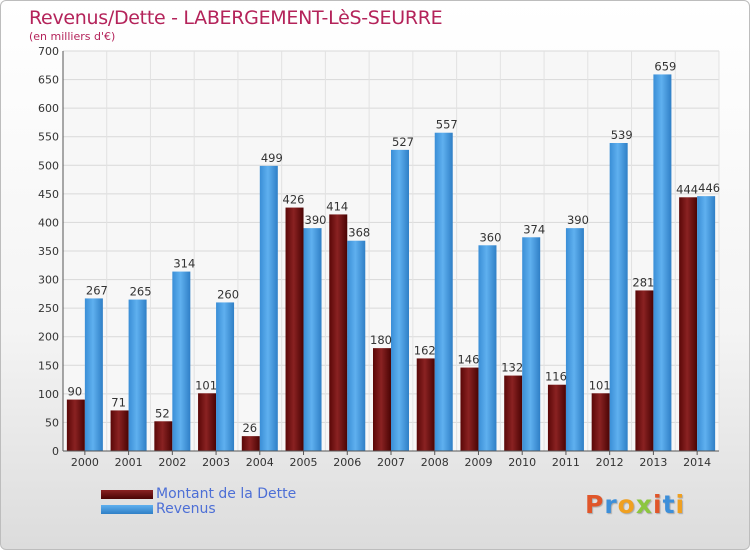 This screenshot has height=550, width=750. Describe the element at coordinates (610, 462) in the screenshot. I see `x-tick-label: 2012` at that location.